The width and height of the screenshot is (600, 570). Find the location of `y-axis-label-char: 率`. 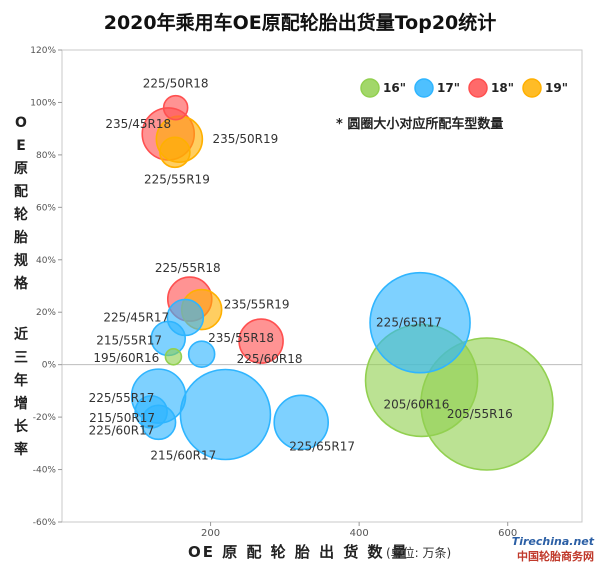

y-axis-label-char: 率 is located at coordinates (21, 450).